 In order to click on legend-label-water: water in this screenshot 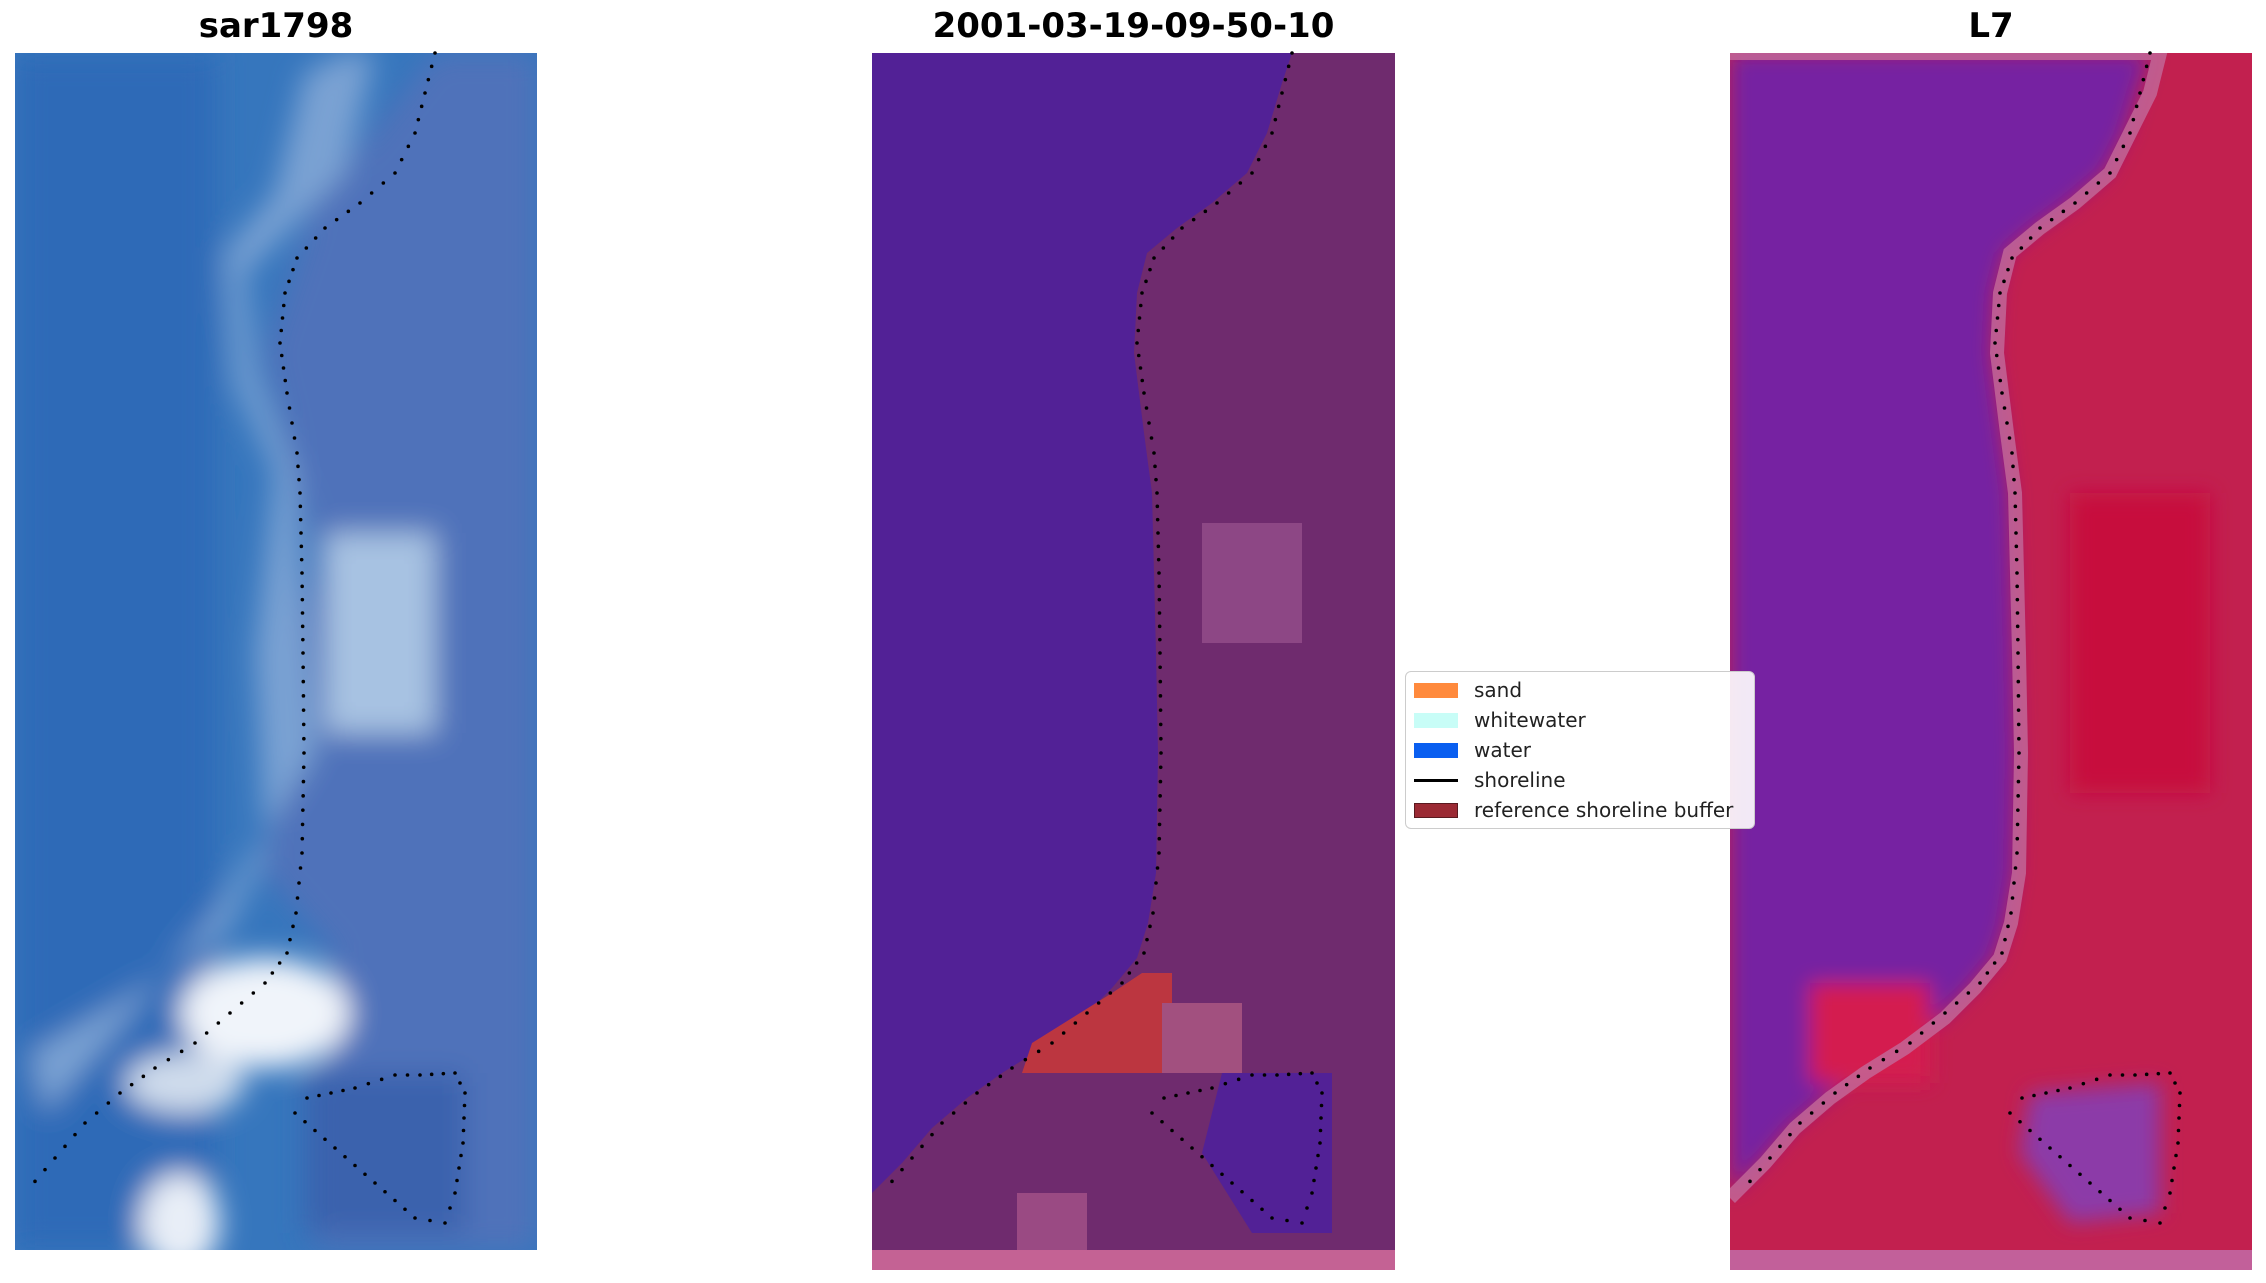, I will do `click(1502, 750)`.